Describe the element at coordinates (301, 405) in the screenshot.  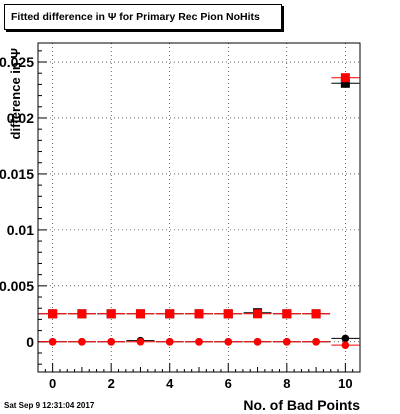
I see `x-axis-label: No. of Bad Points` at that location.